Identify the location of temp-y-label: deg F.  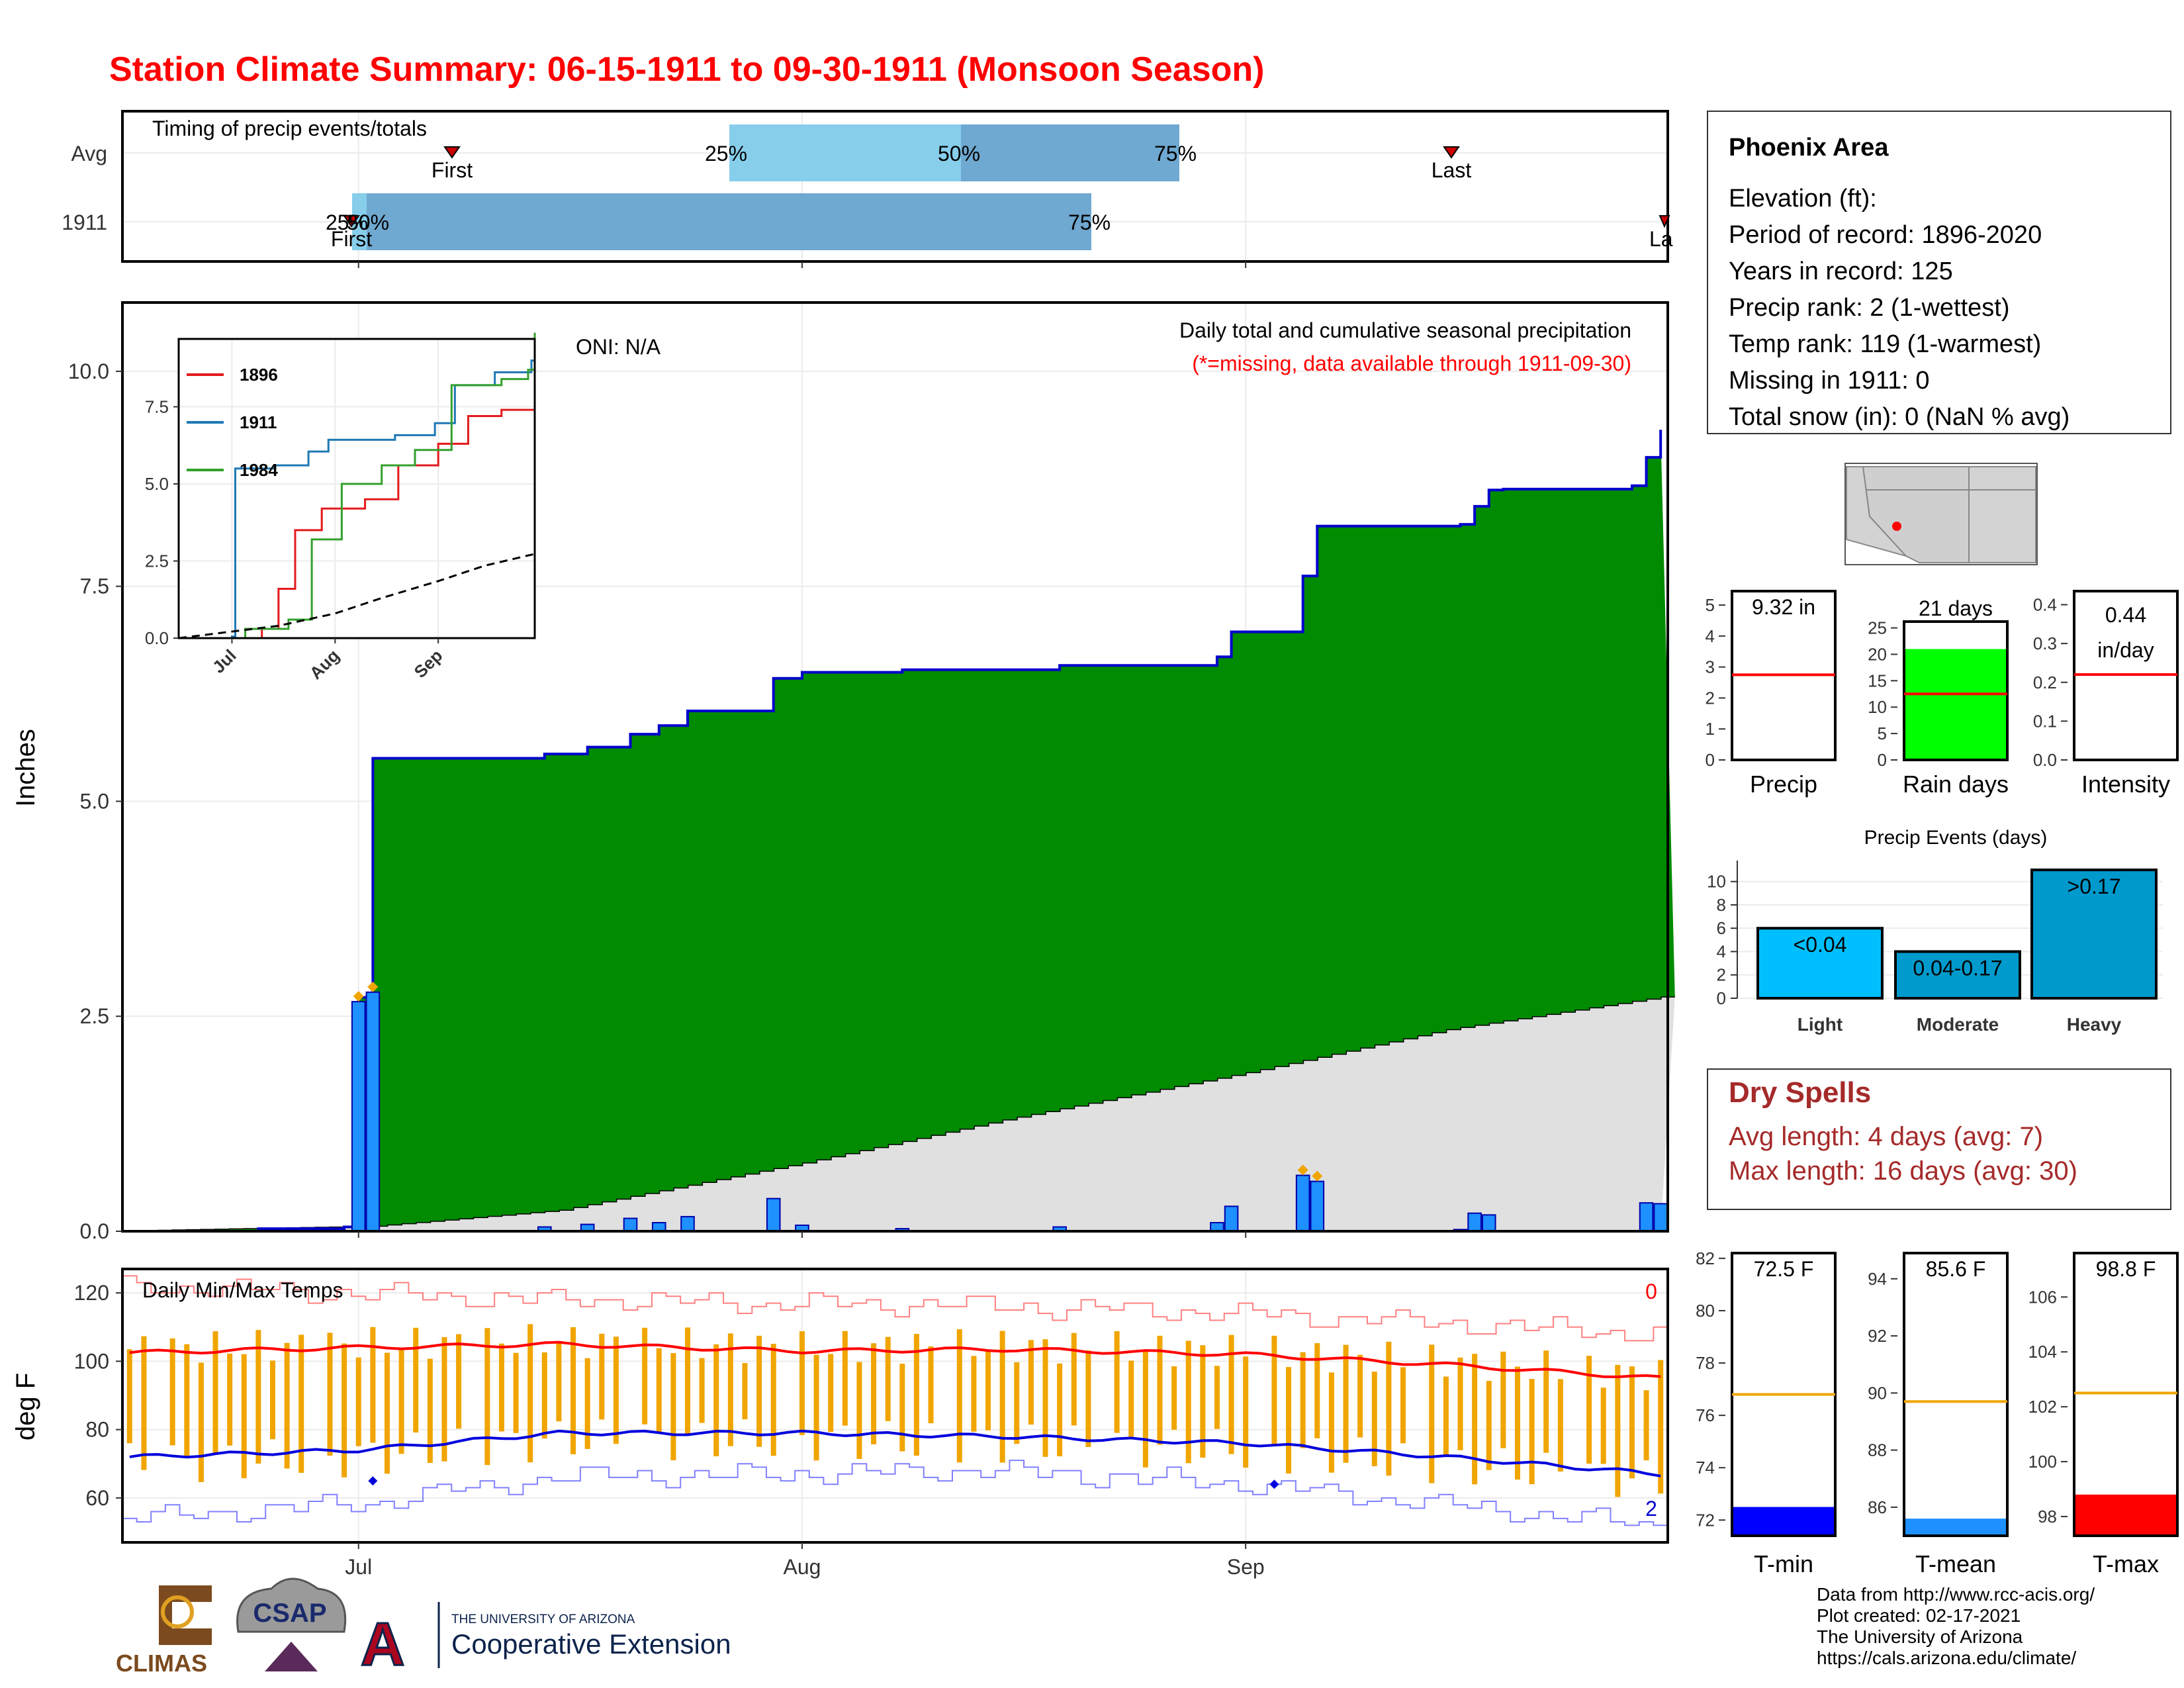
(26, 1406).